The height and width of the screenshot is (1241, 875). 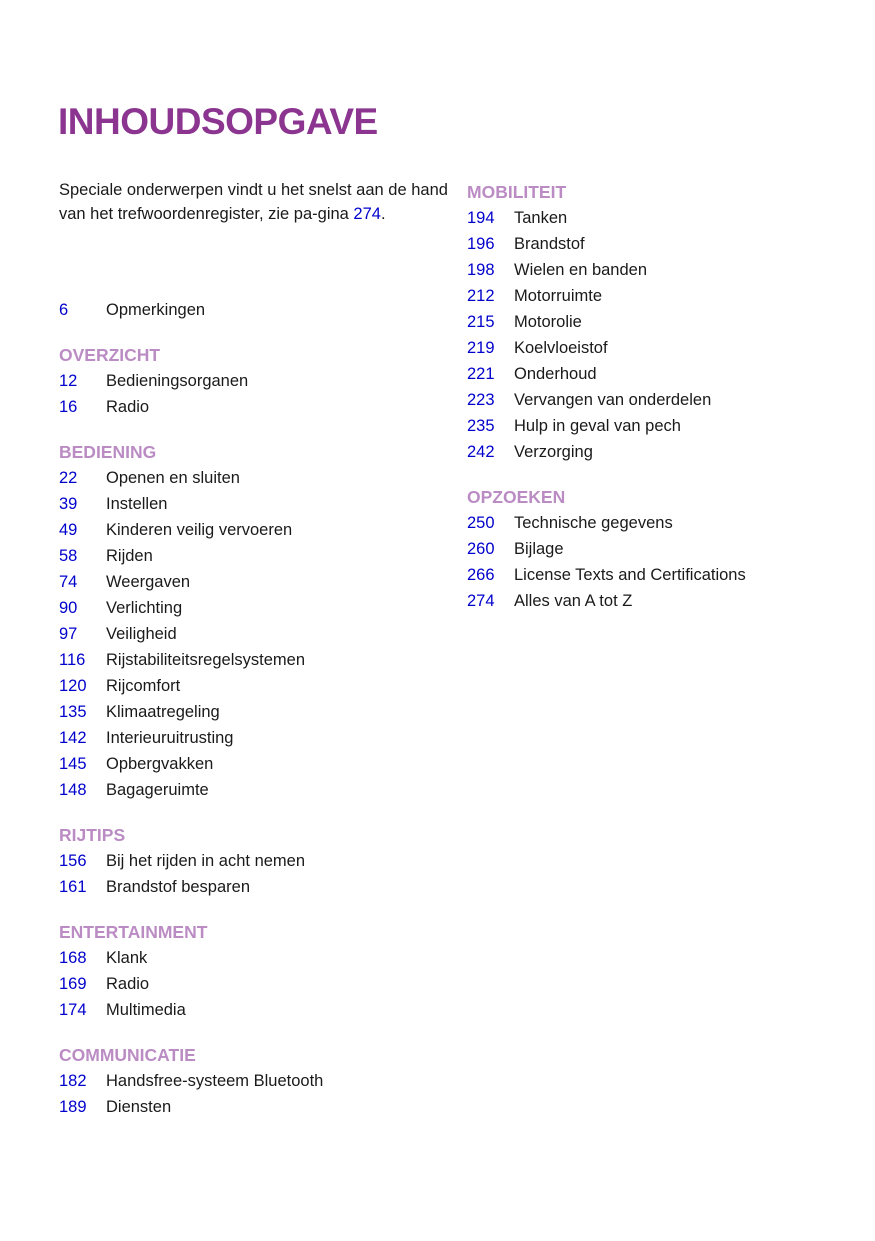 I want to click on page-number: 194, so click(x=481, y=218).